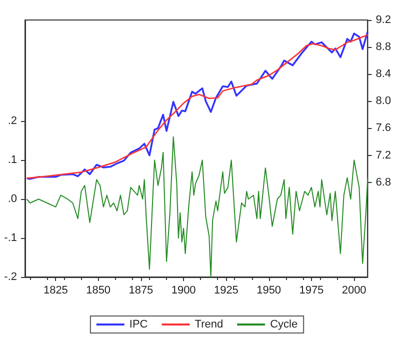 The width and height of the screenshot is (394, 339). I want to click on y2-tick-label: 7.2, so click(384, 155).